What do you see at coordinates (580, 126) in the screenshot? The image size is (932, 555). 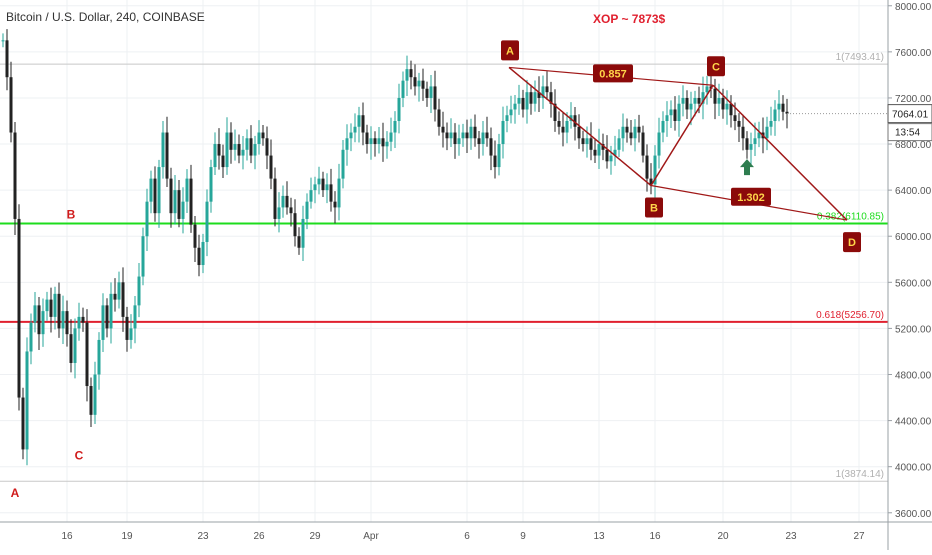 I see `leg-ab` at bounding box center [580, 126].